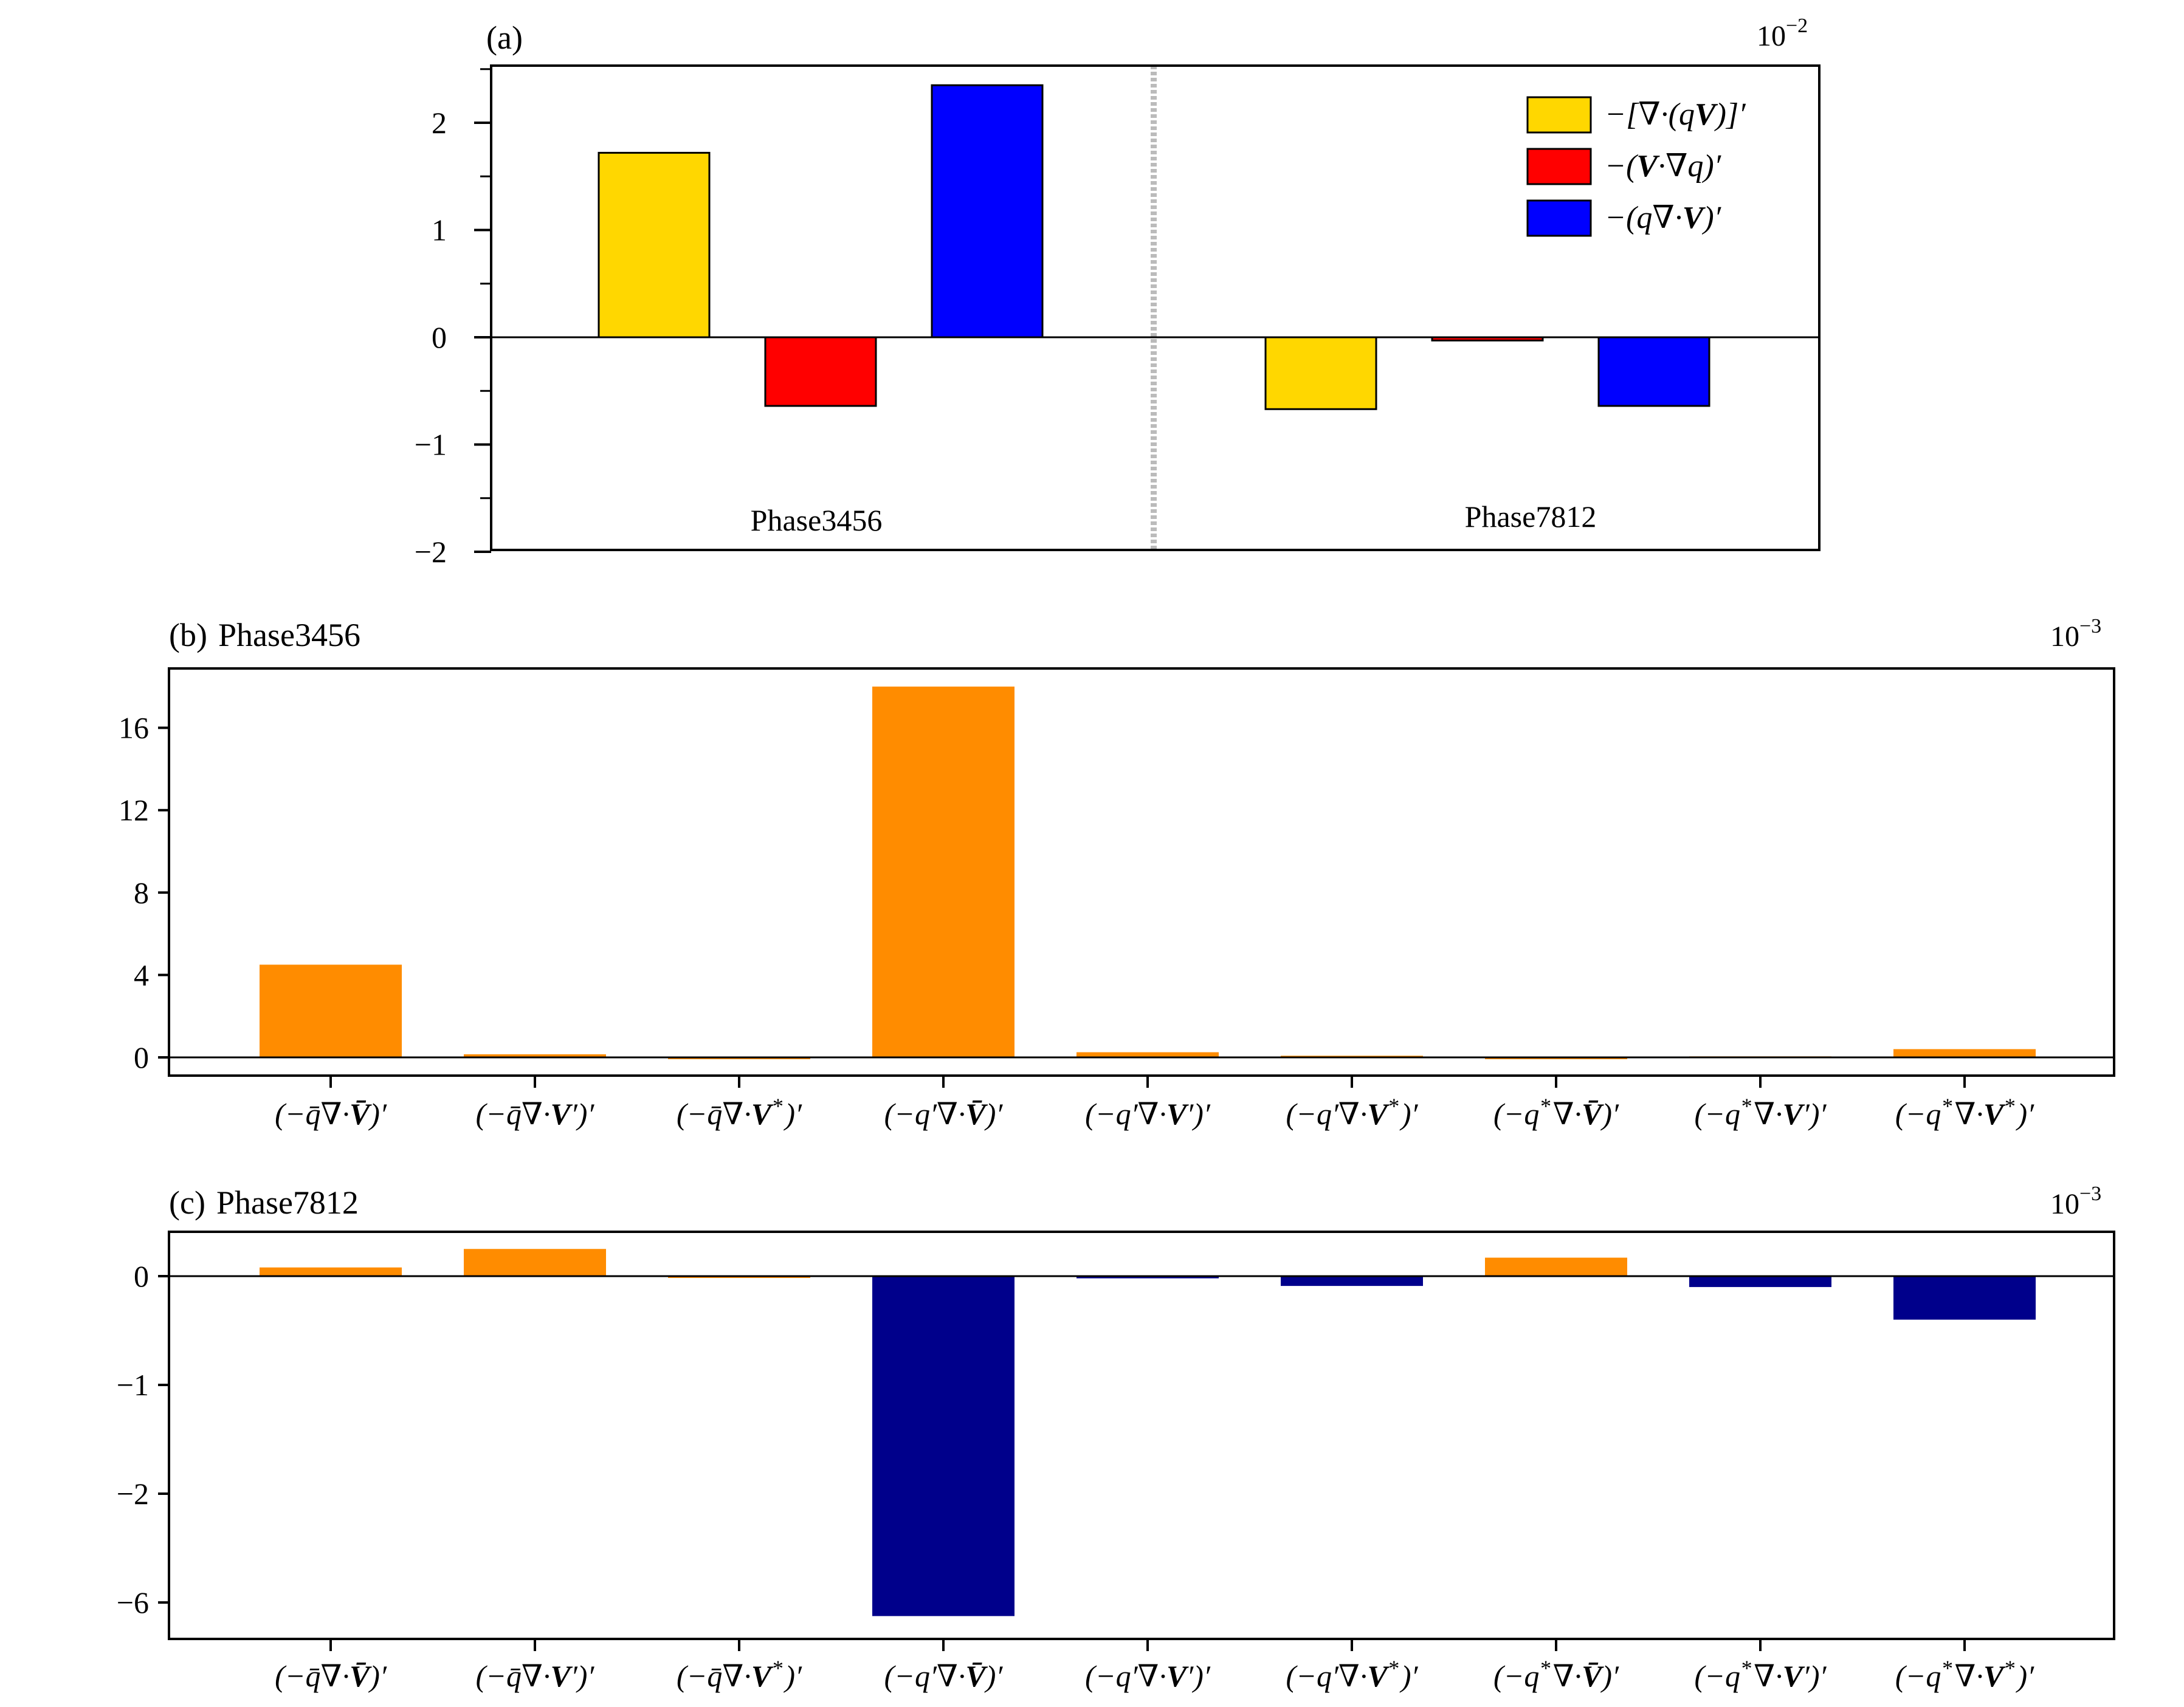 This screenshot has width=2184, height=1707. I want to click on panel-a-multiplier: 10−2, so click(1782, 33).